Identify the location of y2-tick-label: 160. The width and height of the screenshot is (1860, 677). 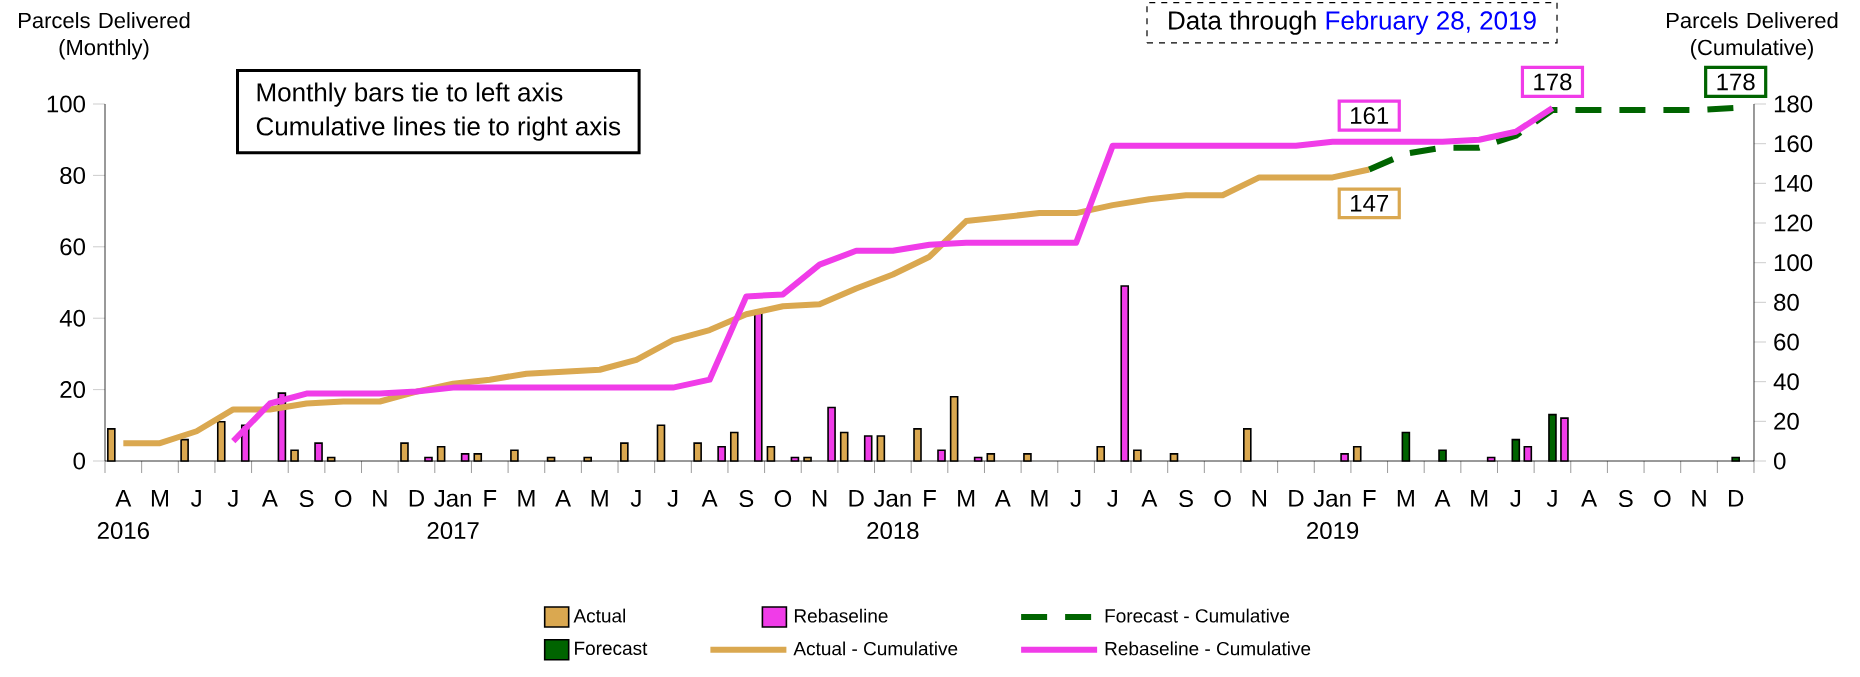
(1793, 144).